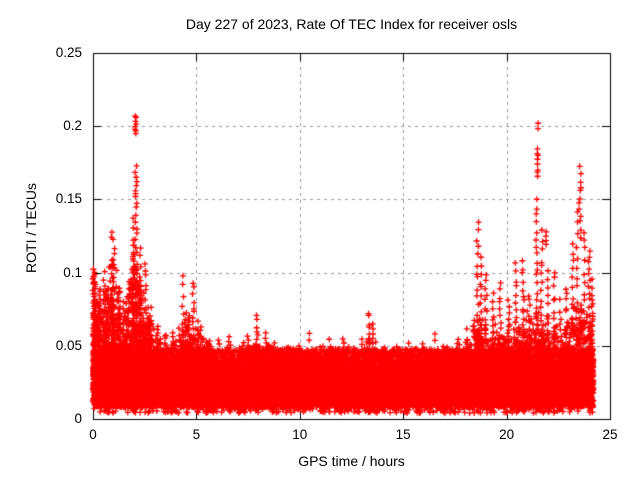  What do you see at coordinates (72, 126) in the screenshot?
I see `y-tick-label: 0.2` at bounding box center [72, 126].